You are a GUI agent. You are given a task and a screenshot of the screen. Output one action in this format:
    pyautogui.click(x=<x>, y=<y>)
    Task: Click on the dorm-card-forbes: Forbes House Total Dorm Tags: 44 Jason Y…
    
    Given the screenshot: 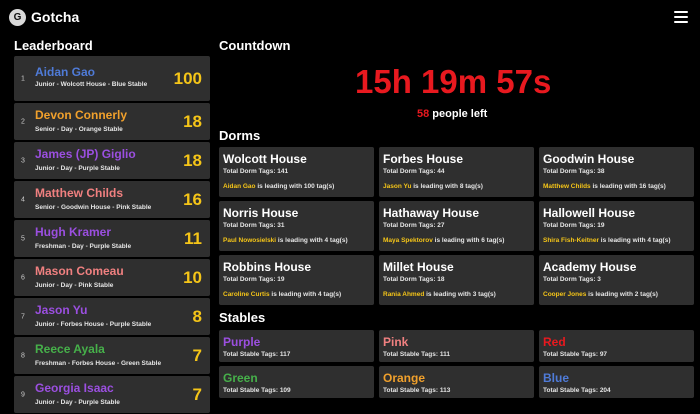 What is the action you would take?
    pyautogui.click(x=456, y=172)
    